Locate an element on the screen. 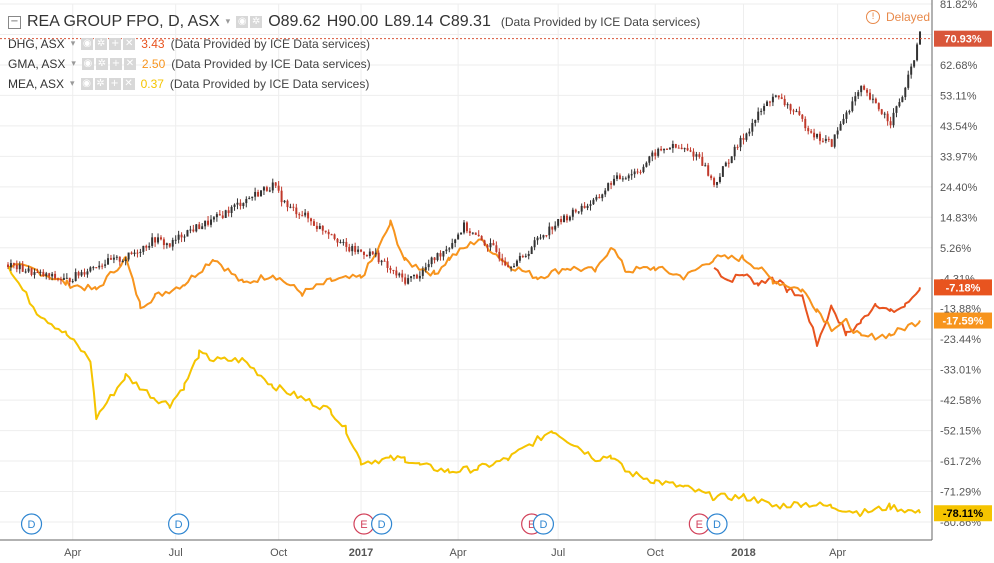  low-value: L89.14 is located at coordinates (409, 21).